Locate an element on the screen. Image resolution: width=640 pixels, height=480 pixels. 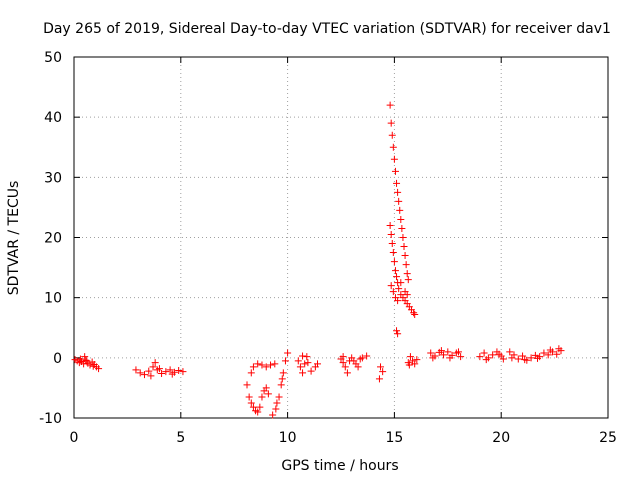
x-tick-label: 10 is located at coordinates (288, 438).